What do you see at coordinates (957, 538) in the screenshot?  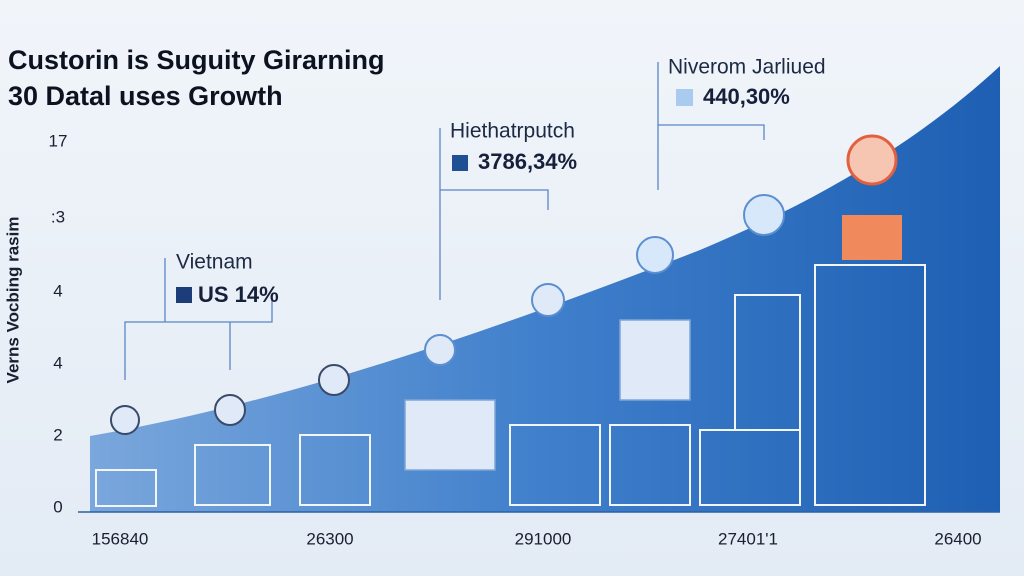 I see `x-tick-label: 26400` at bounding box center [957, 538].